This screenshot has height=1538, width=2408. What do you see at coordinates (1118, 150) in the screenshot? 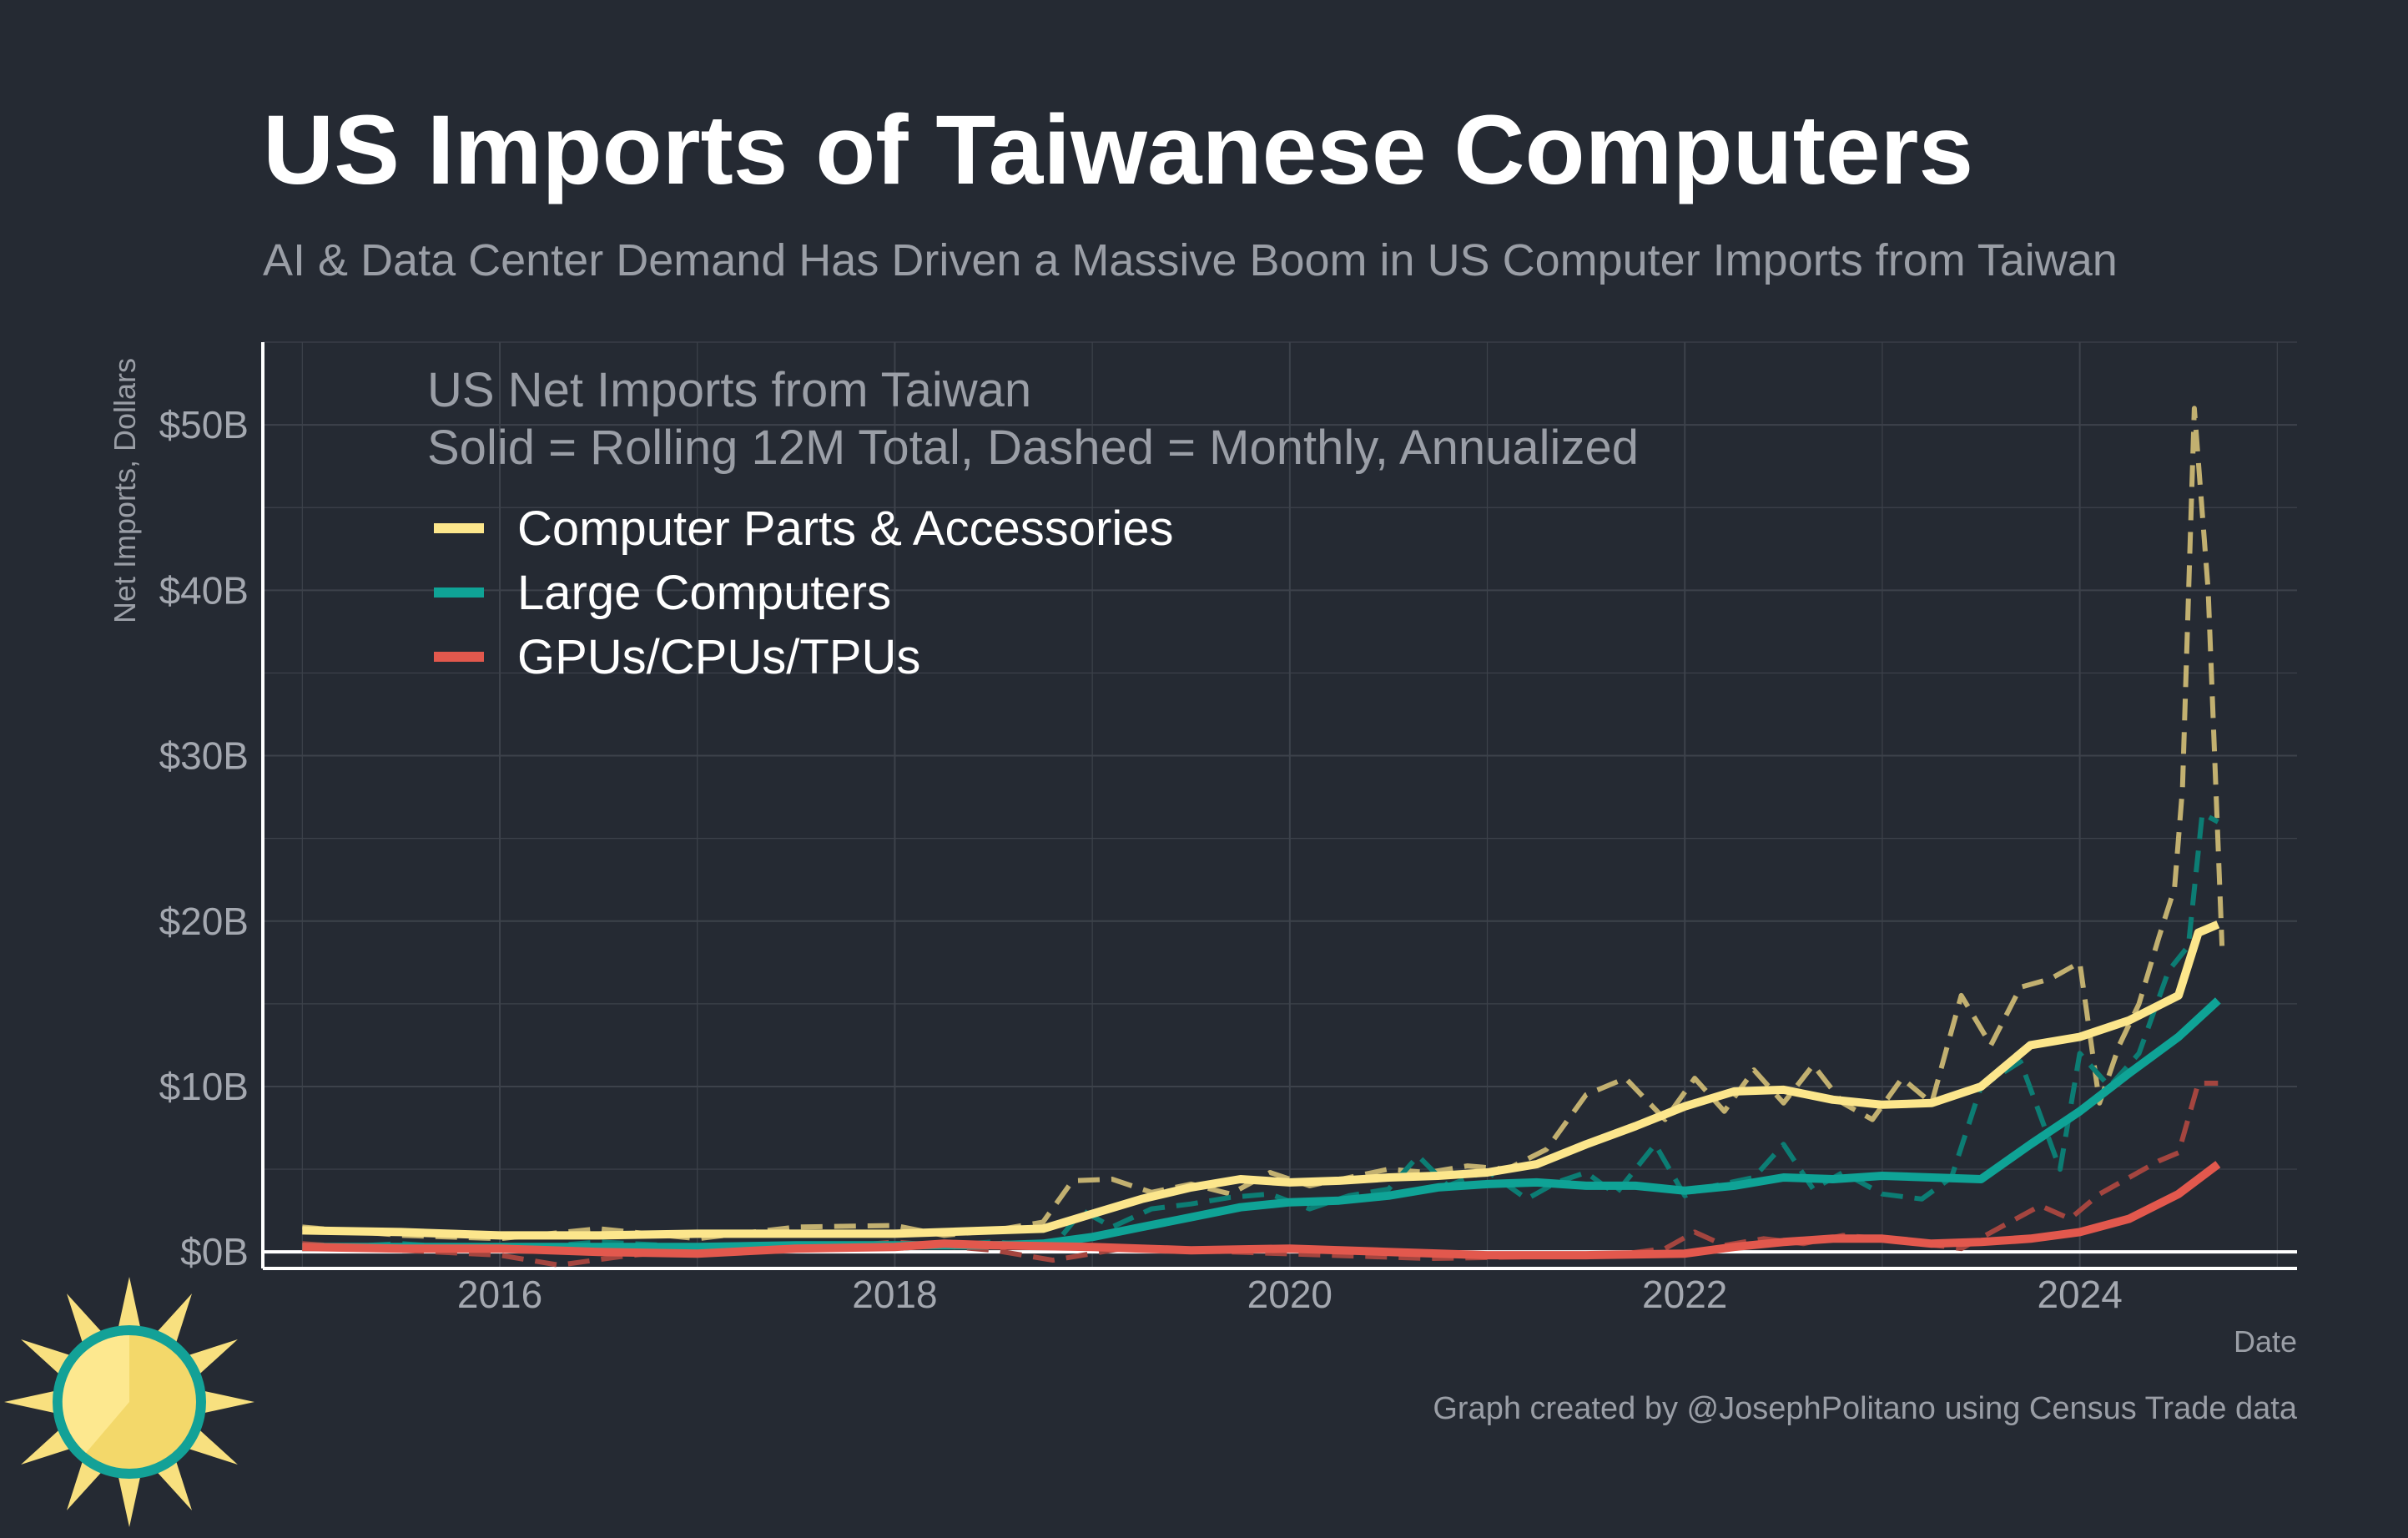
I see `chart-title: US Imports of Taiwanese Computers` at bounding box center [1118, 150].